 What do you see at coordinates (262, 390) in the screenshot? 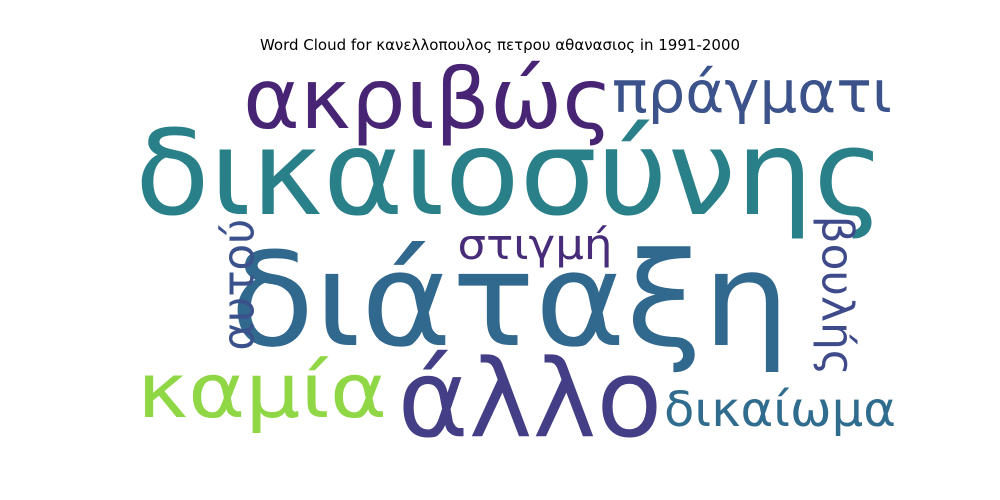
I see `word-5: καμία` at bounding box center [262, 390].